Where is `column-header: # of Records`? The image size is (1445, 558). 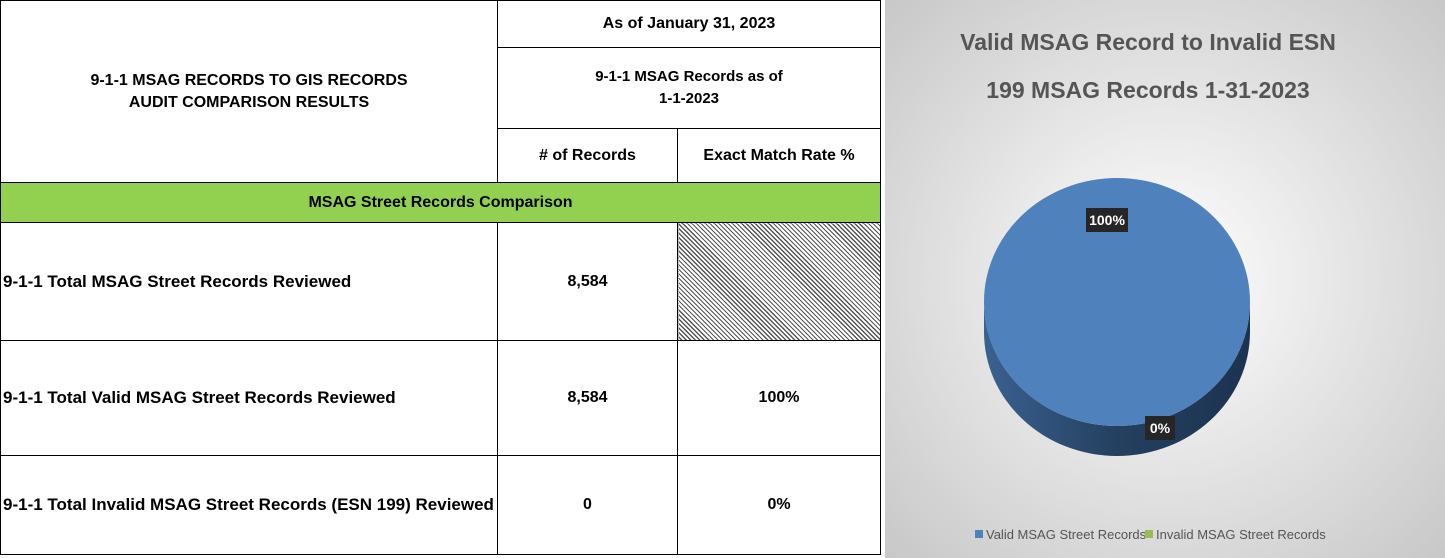 column-header: # of Records is located at coordinates (587, 155).